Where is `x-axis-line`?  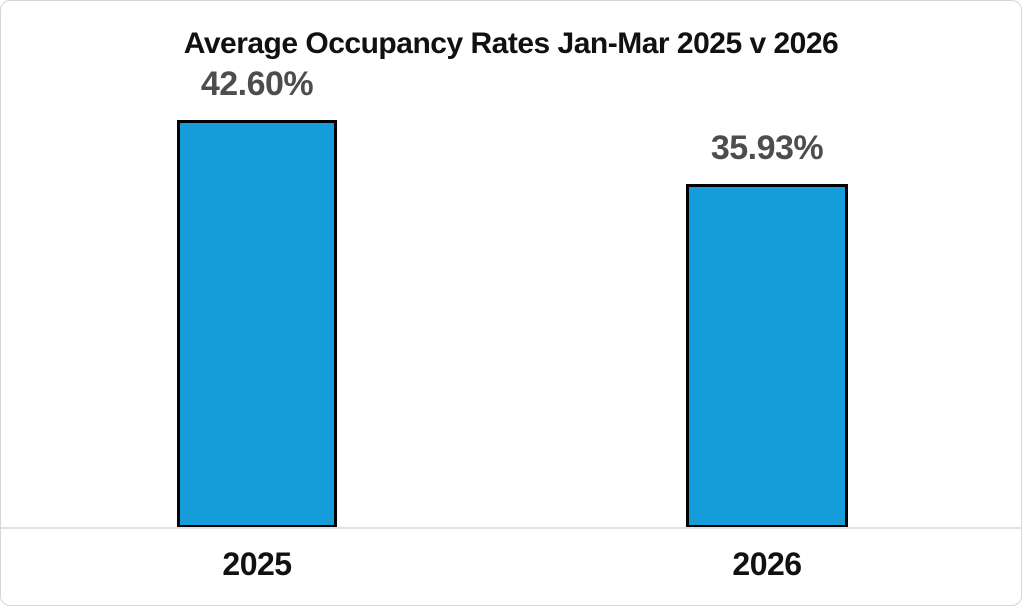 x-axis-line is located at coordinates (511, 528).